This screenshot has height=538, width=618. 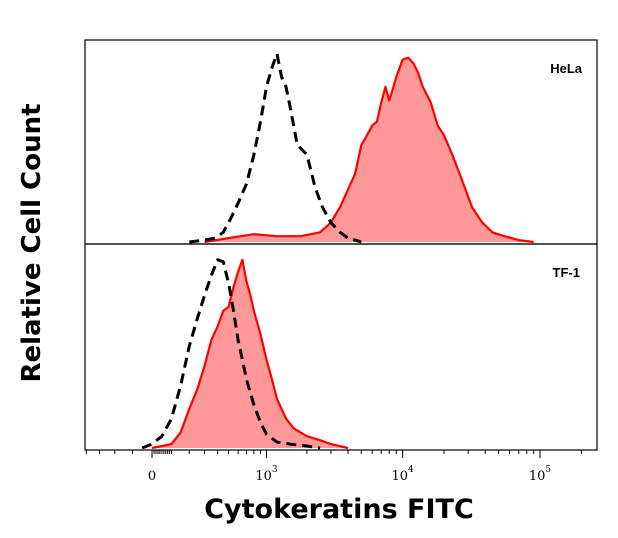 I want to click on histogram-line-stained, so click(x=250, y=354).